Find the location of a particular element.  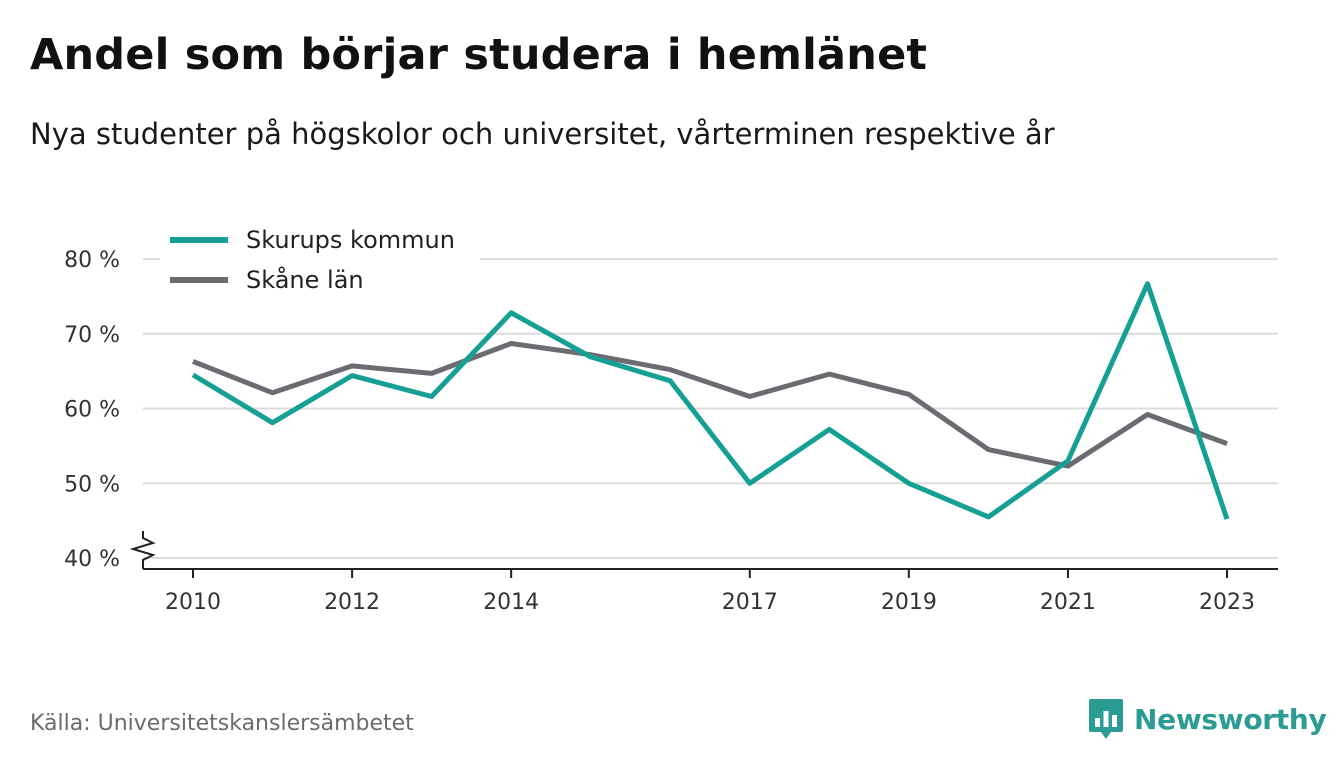

series-line is located at coordinates (710, 405).